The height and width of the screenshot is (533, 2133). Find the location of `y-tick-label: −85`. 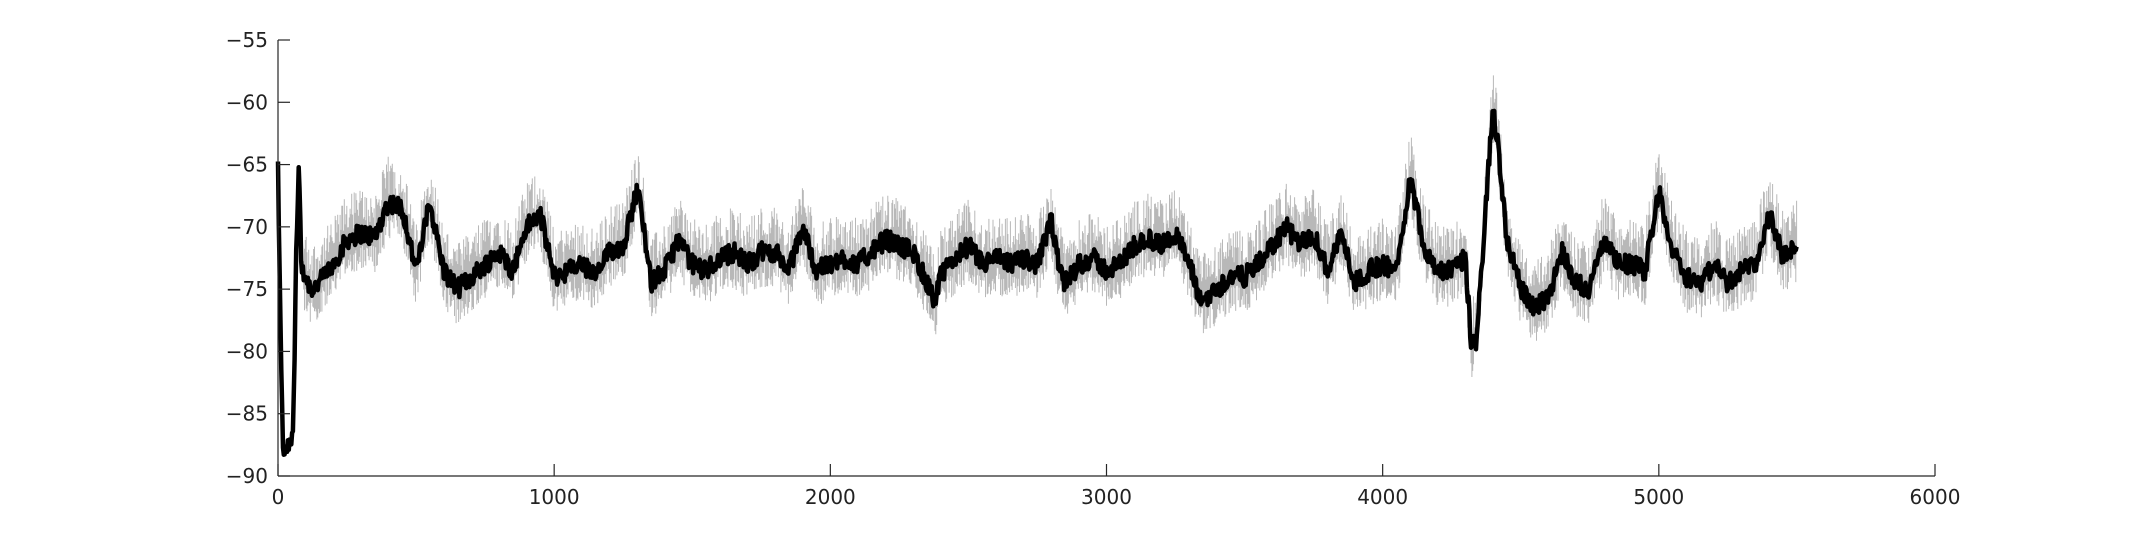

y-tick-label: −85 is located at coordinates (247, 414).